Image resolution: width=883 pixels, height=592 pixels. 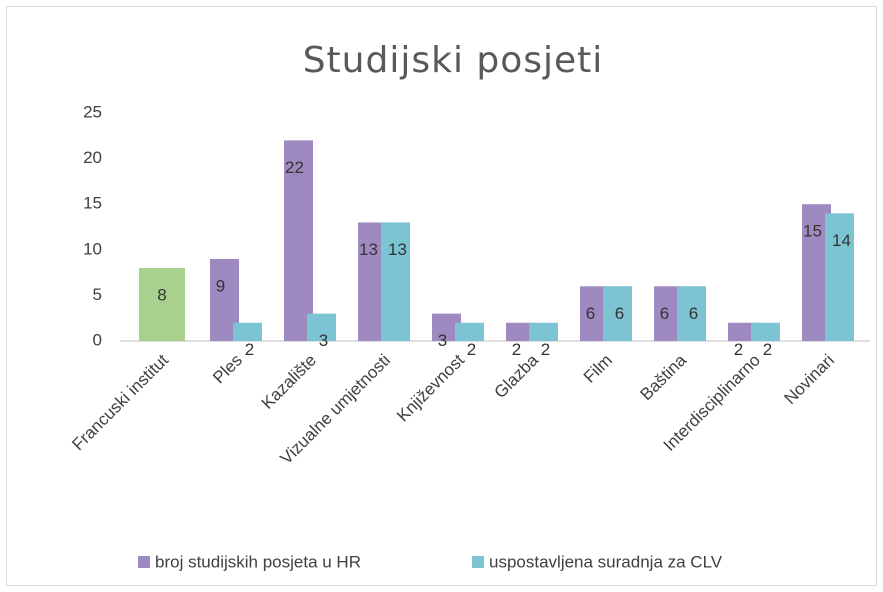 What do you see at coordinates (97, 339) in the screenshot?
I see `y-tick-label: 0` at bounding box center [97, 339].